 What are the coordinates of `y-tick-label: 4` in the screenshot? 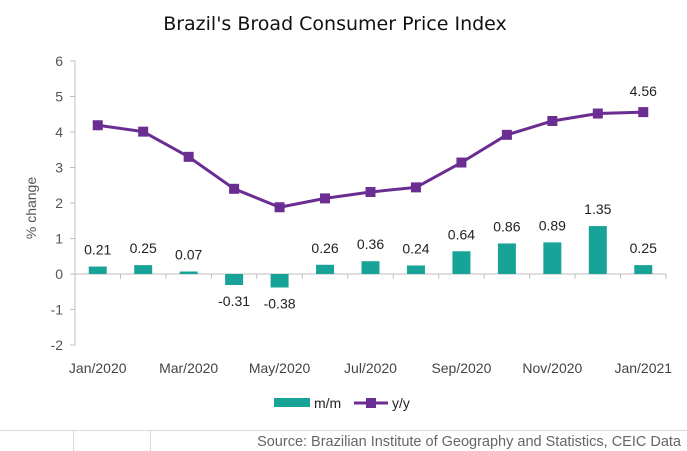 It's located at (59, 132).